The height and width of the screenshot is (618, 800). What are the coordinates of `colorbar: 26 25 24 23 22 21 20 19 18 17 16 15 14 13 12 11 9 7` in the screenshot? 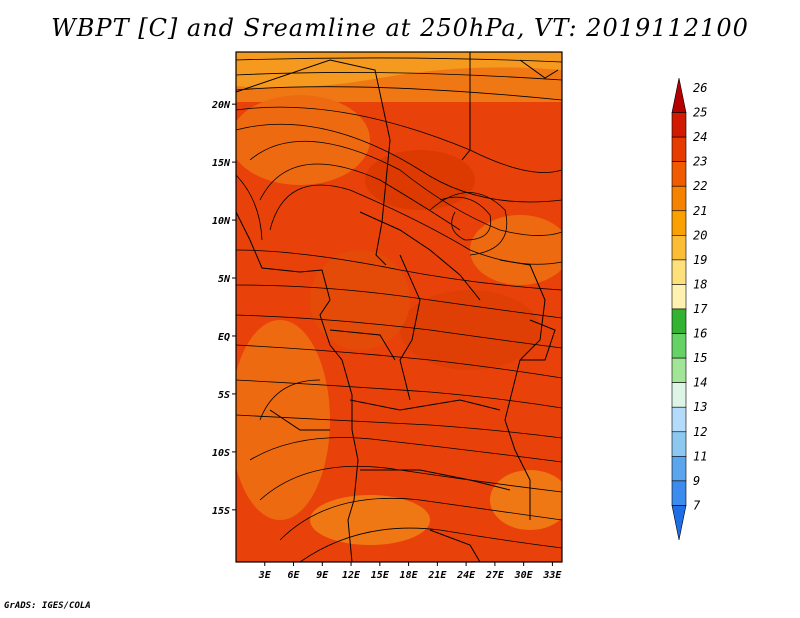 It's located at (689, 309).